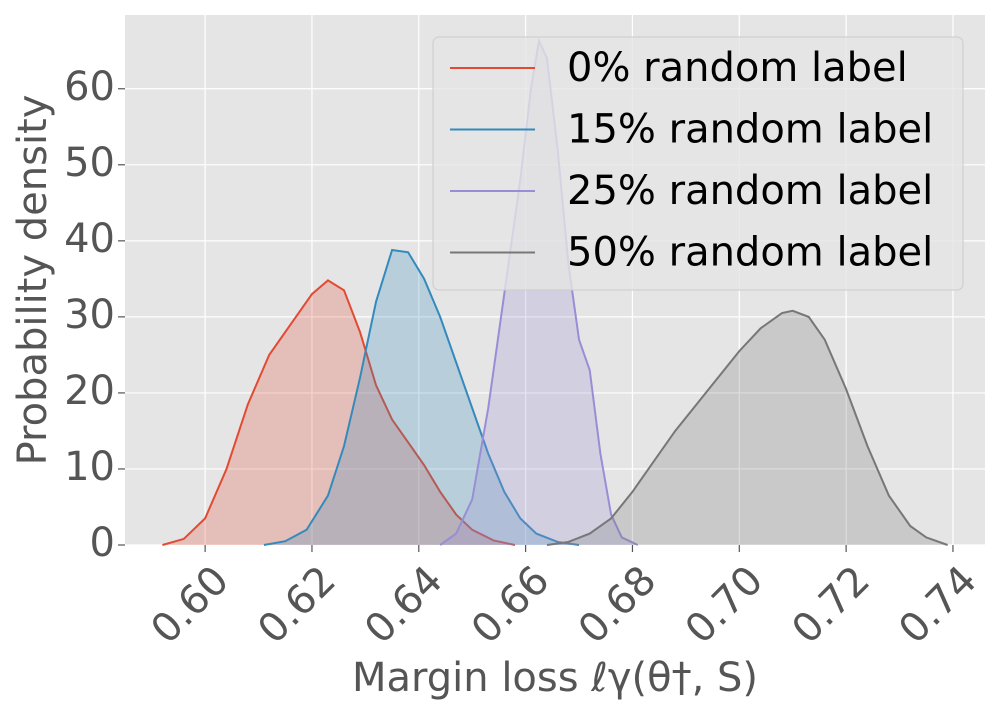 The width and height of the screenshot is (1000, 722). Describe the element at coordinates (89, 315) in the screenshot. I see `y-tick-label: 30` at that location.